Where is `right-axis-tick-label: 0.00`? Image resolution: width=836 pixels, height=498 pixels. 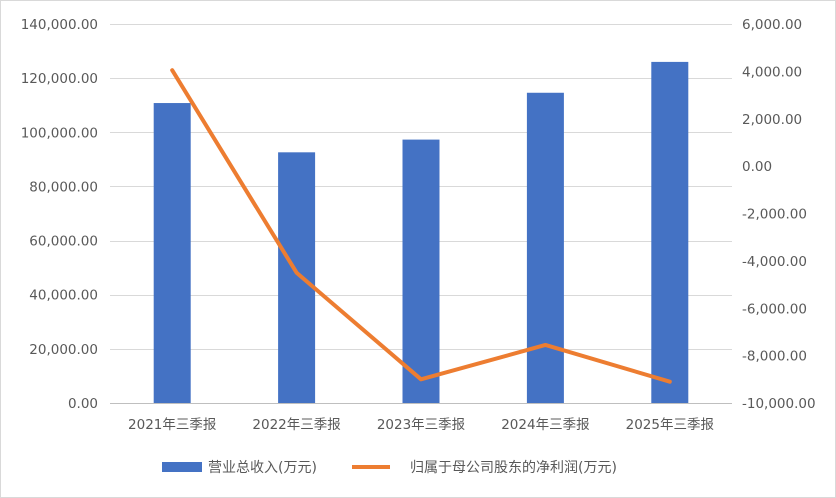
right-axis-tick-label: 0.00 is located at coordinates (757, 167).